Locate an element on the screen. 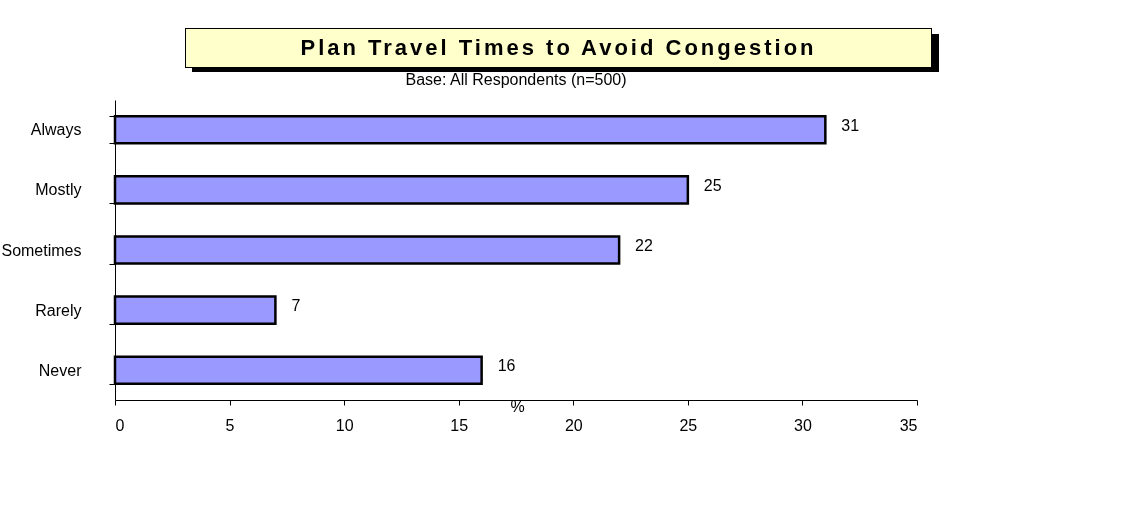 Image resolution: width=1143 pixels, height=505 pixels. y-tick-label: Mostly is located at coordinates (58, 190).